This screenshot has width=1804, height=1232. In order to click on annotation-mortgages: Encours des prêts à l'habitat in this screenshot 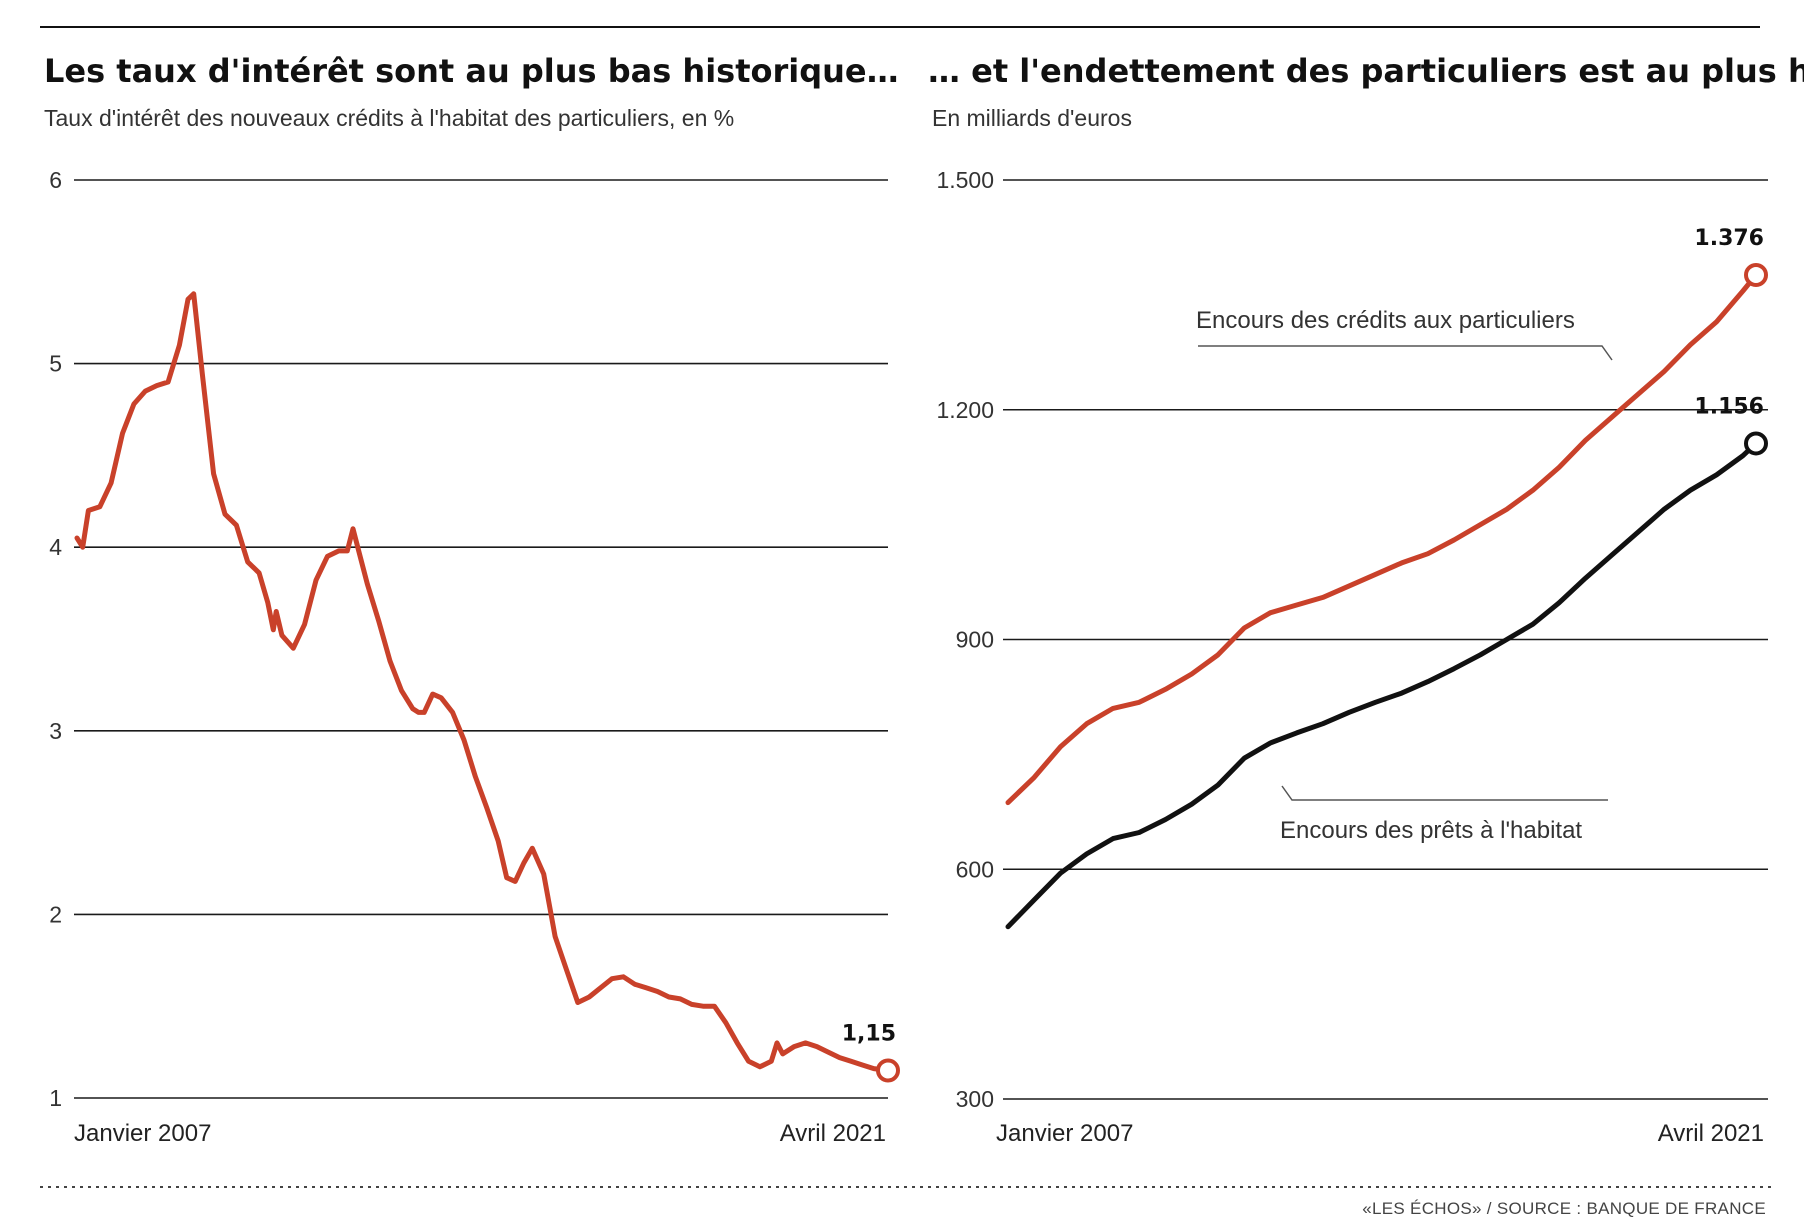, I will do `click(1431, 830)`.